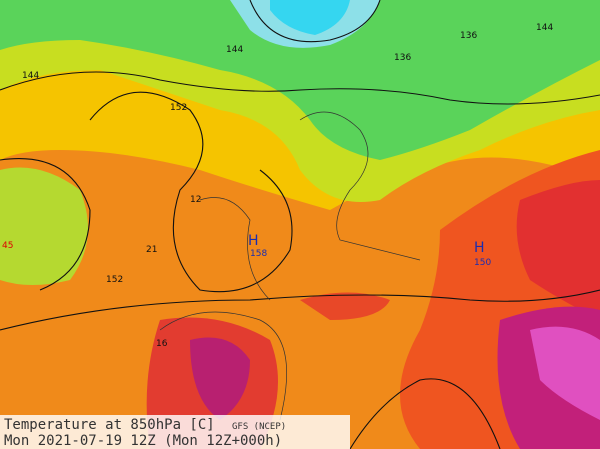 Image resolution: width=600 pixels, height=449 pixels. What do you see at coordinates (345, 306) in the screenshot?
I see `temp-alps-red` at bounding box center [345, 306].